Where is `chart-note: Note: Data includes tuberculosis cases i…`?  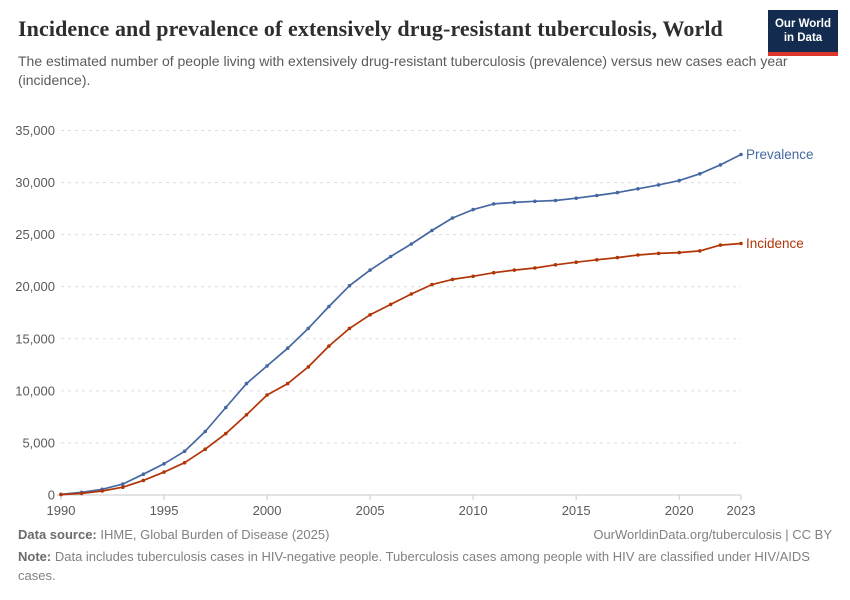 chart-note: Note: Data includes tuberculosis cases i… is located at coordinates (416, 567).